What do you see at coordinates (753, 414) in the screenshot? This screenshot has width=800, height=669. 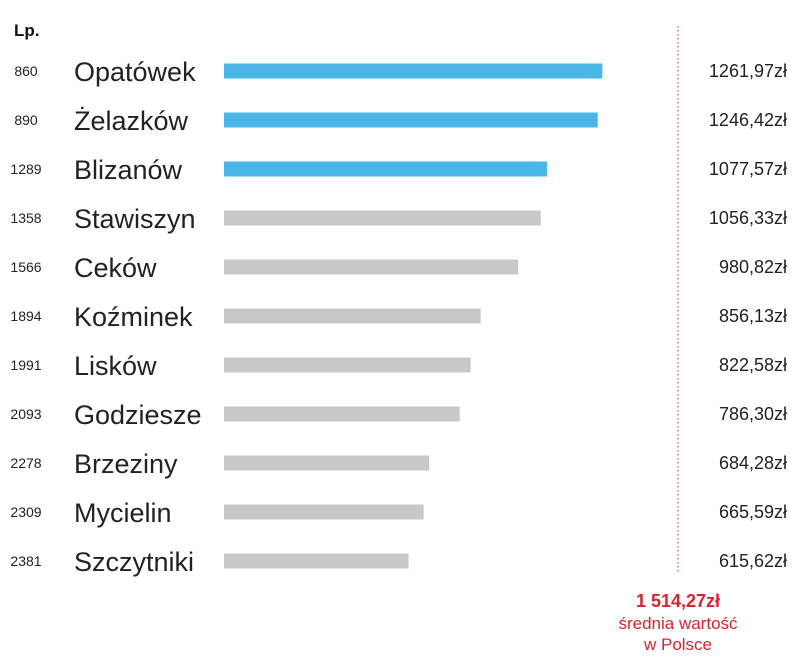 I see `value-label: 786,30zł` at bounding box center [753, 414].